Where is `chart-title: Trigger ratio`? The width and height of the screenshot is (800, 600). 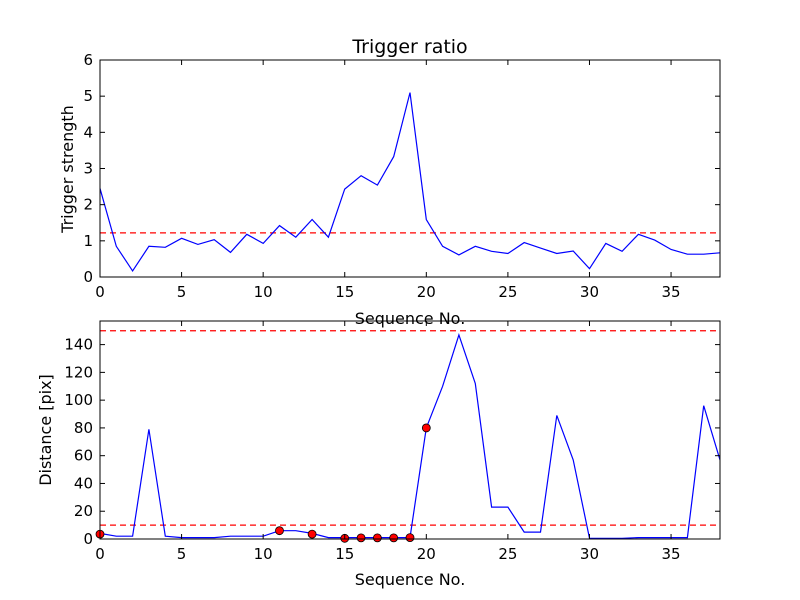 chart-title: Trigger ratio is located at coordinates (409, 47).